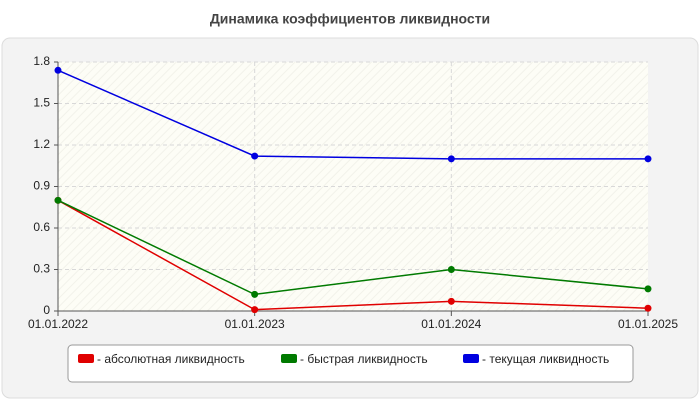  Describe the element at coordinates (58, 324) in the screenshot. I see `x-tick-label: 01.01.2022` at that location.